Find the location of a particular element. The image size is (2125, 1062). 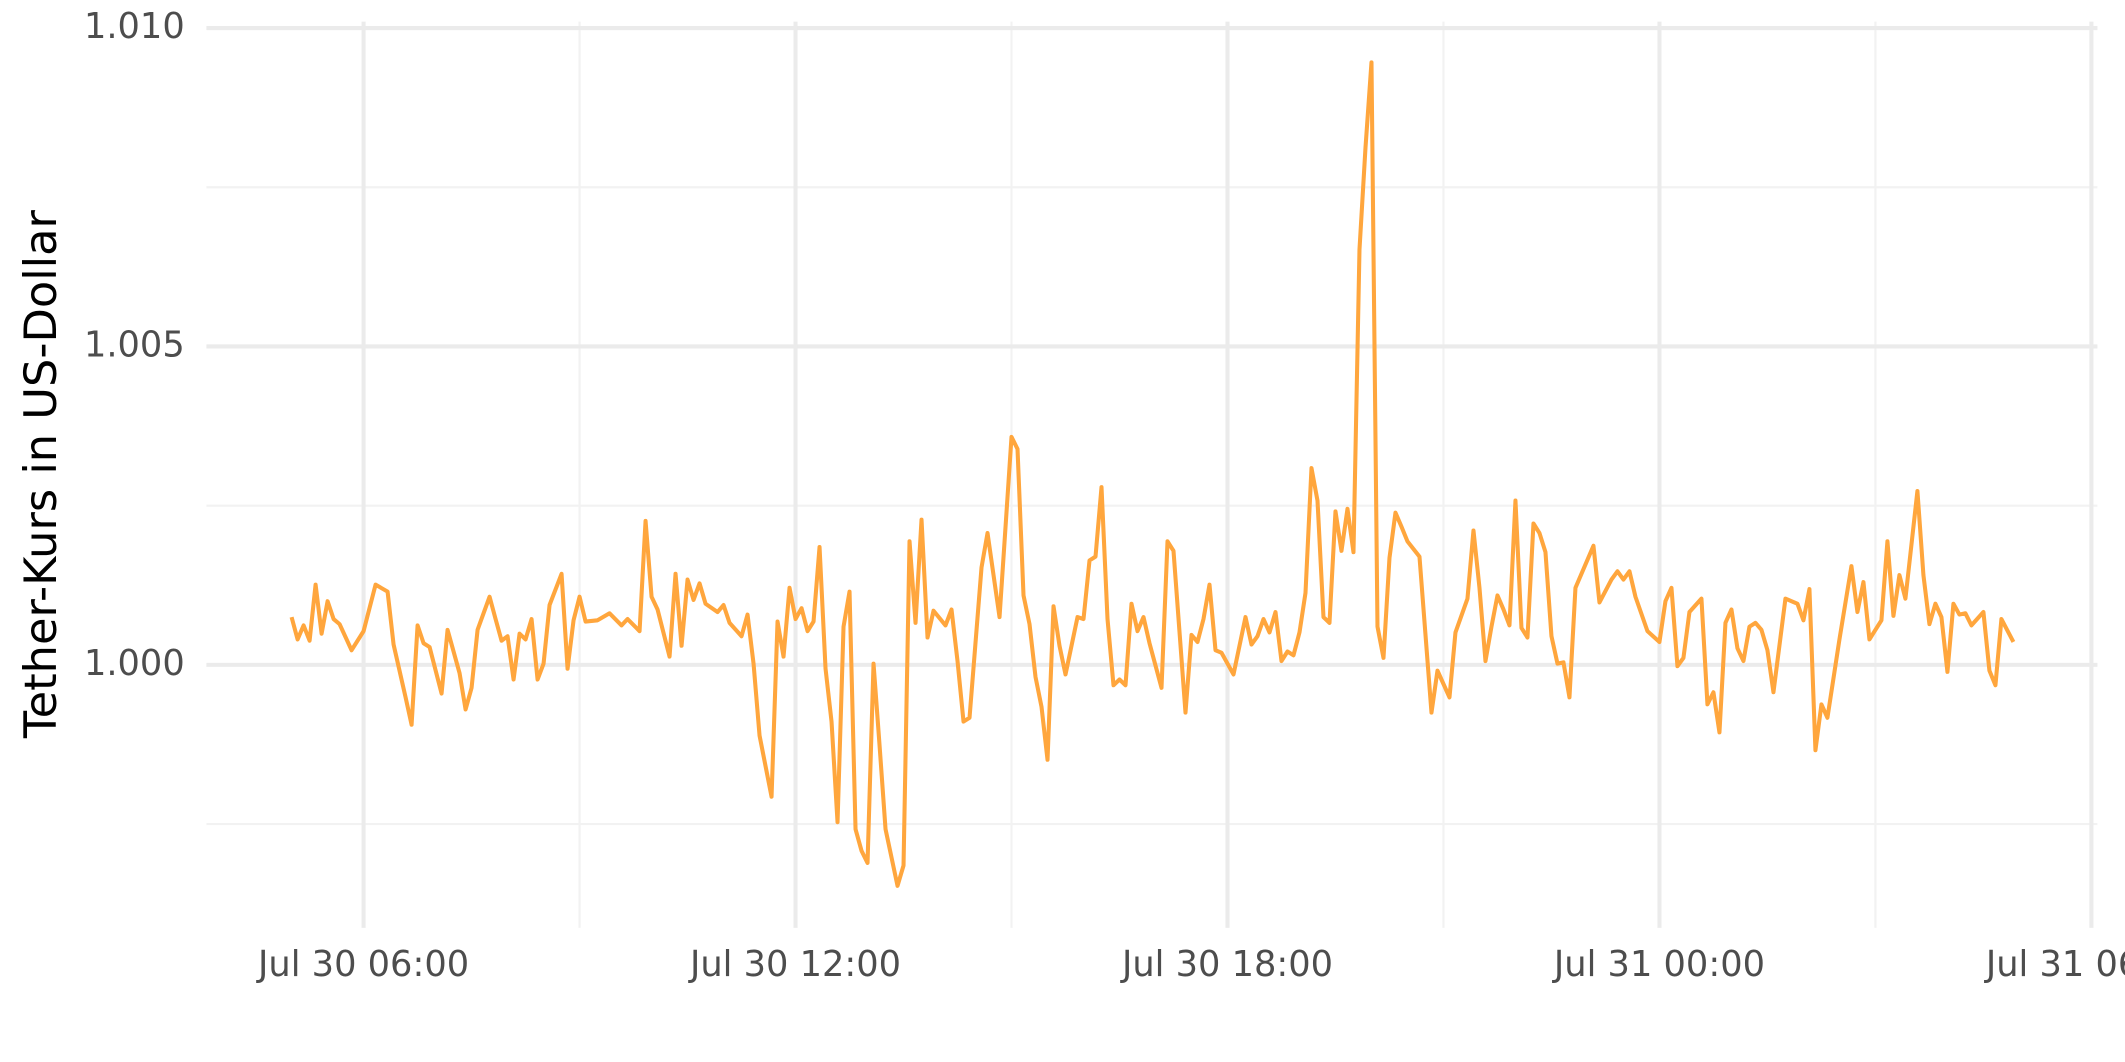

x-tick-label: Jul 31 00:00 is located at coordinates (1658, 964).